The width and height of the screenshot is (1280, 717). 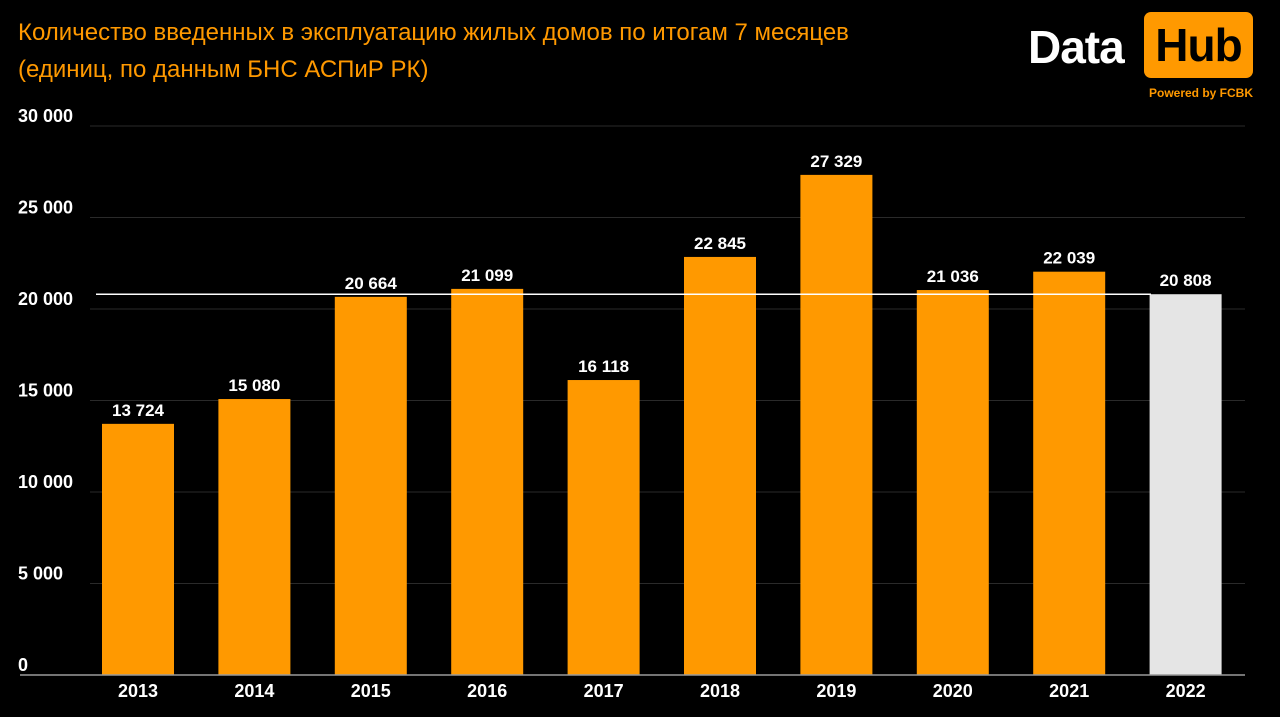 I want to click on bar-value-label: 21 099, so click(x=487, y=275).